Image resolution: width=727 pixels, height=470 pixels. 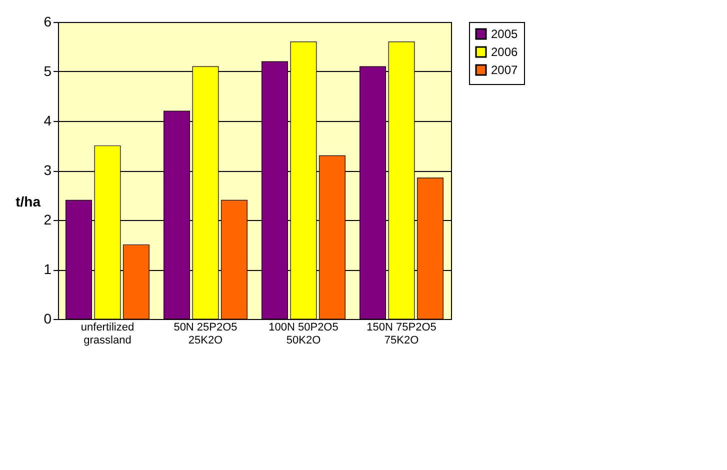 What do you see at coordinates (48, 71) in the screenshot?
I see `y-tick-label: 5` at bounding box center [48, 71].